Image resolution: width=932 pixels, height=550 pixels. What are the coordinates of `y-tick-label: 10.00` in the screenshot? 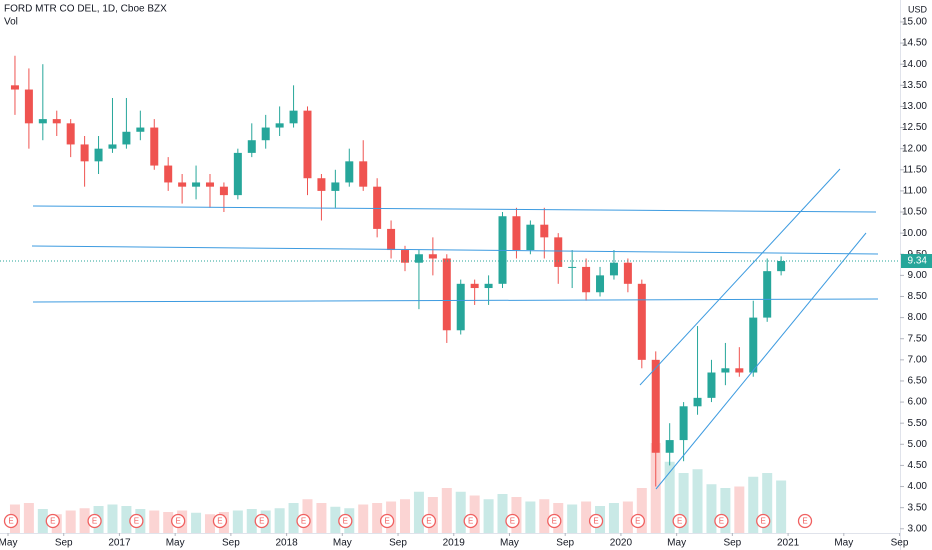 It's located at (914, 233).